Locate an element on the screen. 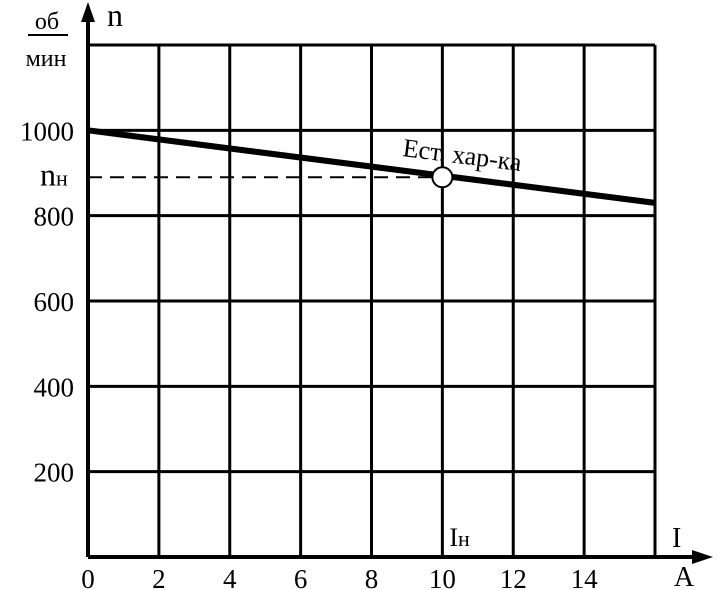 The width and height of the screenshot is (718, 590). y-axis-arrow-icon is located at coordinates (88, 12).